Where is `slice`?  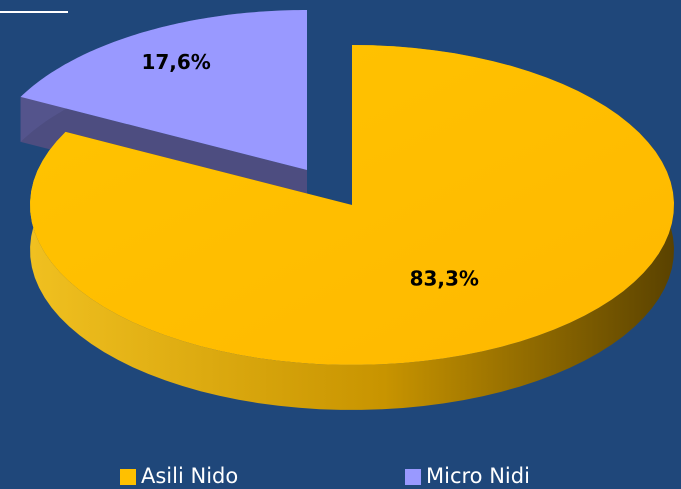 slice is located at coordinates (163, 90).